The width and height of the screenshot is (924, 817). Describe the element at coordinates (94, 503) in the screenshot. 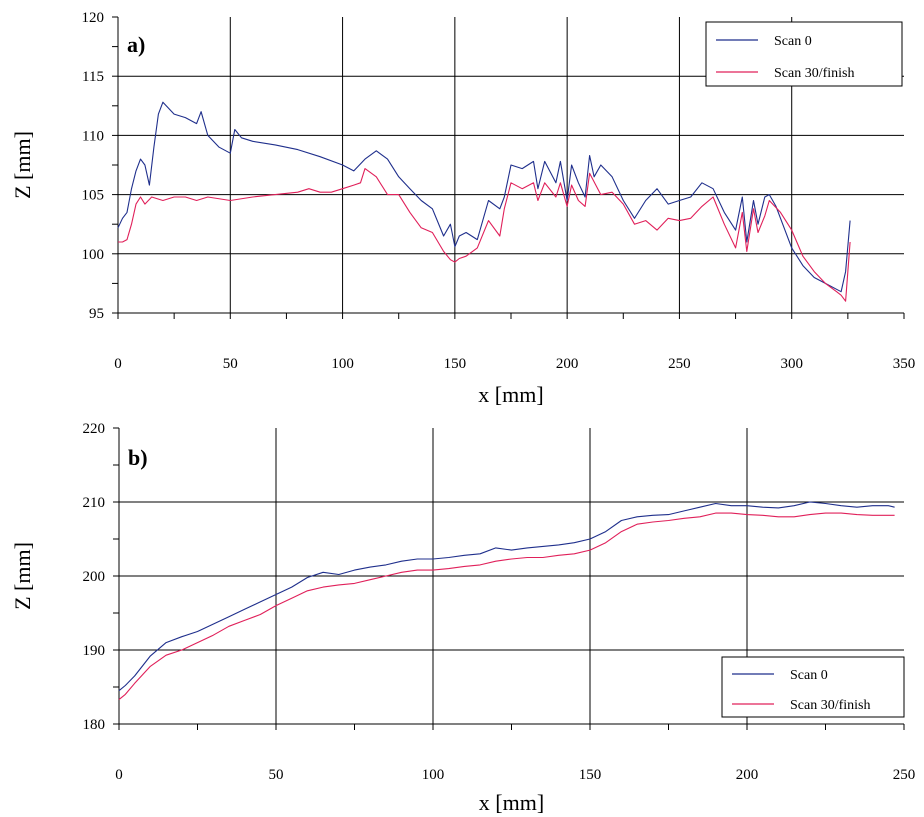

I see `y-tick-label: 210` at that location.